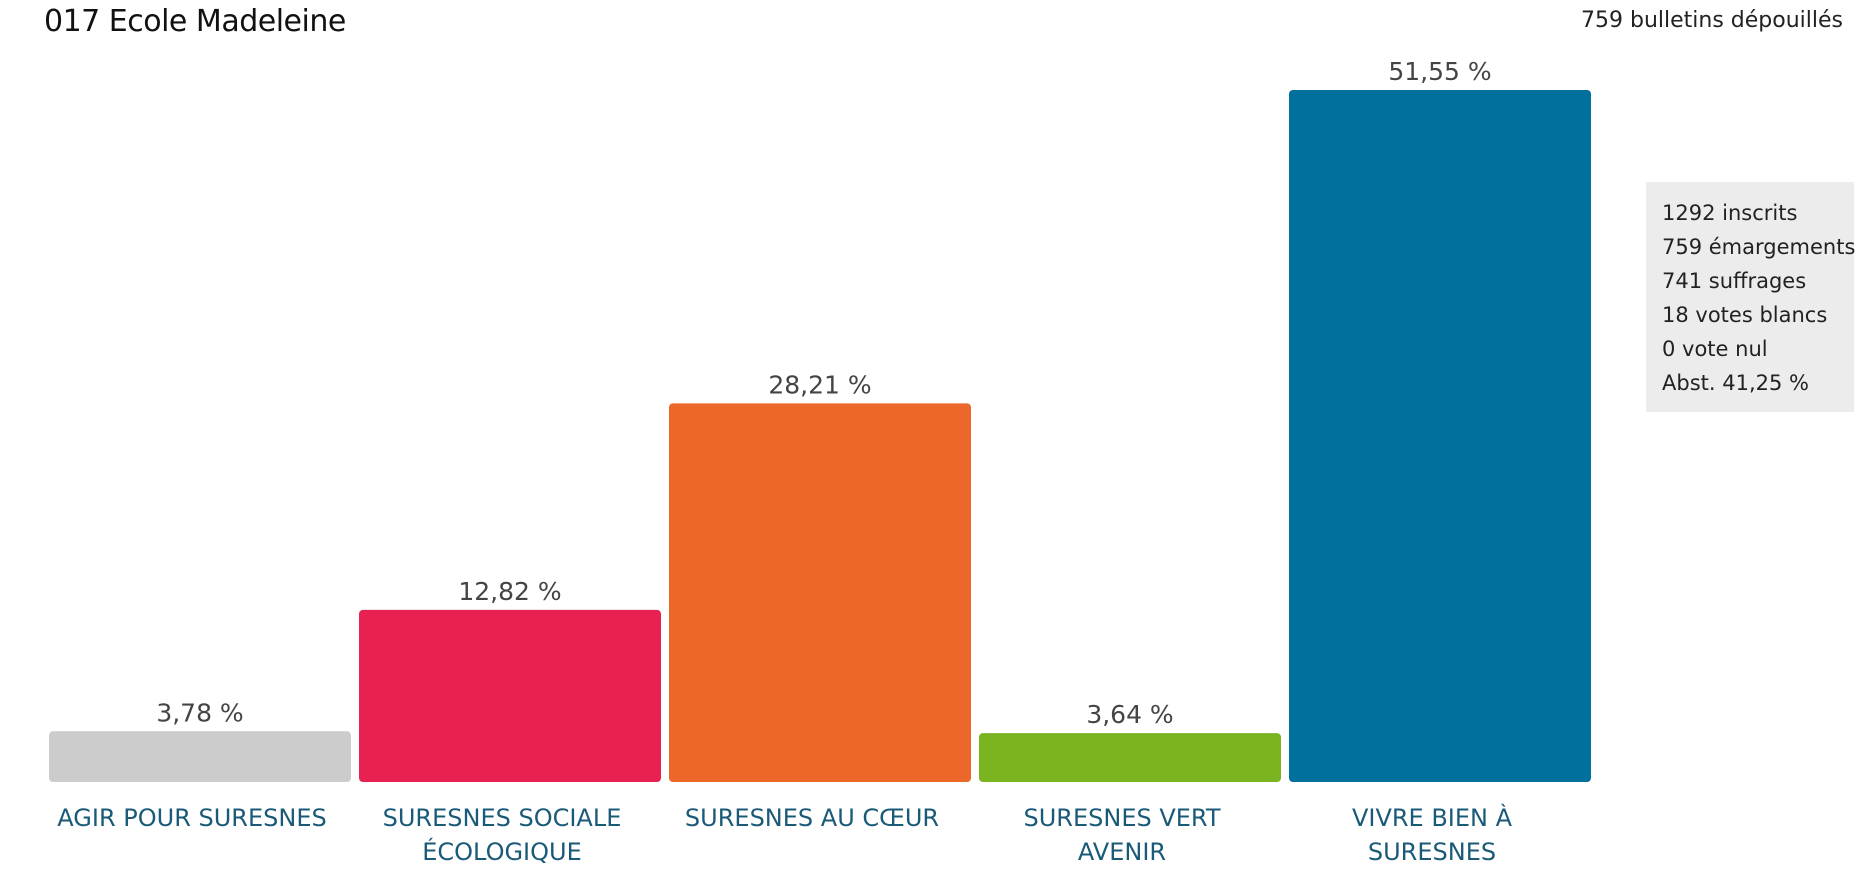 The width and height of the screenshot is (1863, 877). Describe the element at coordinates (1432, 852) in the screenshot. I see `category-label-5-line-2: SURESNES` at that location.